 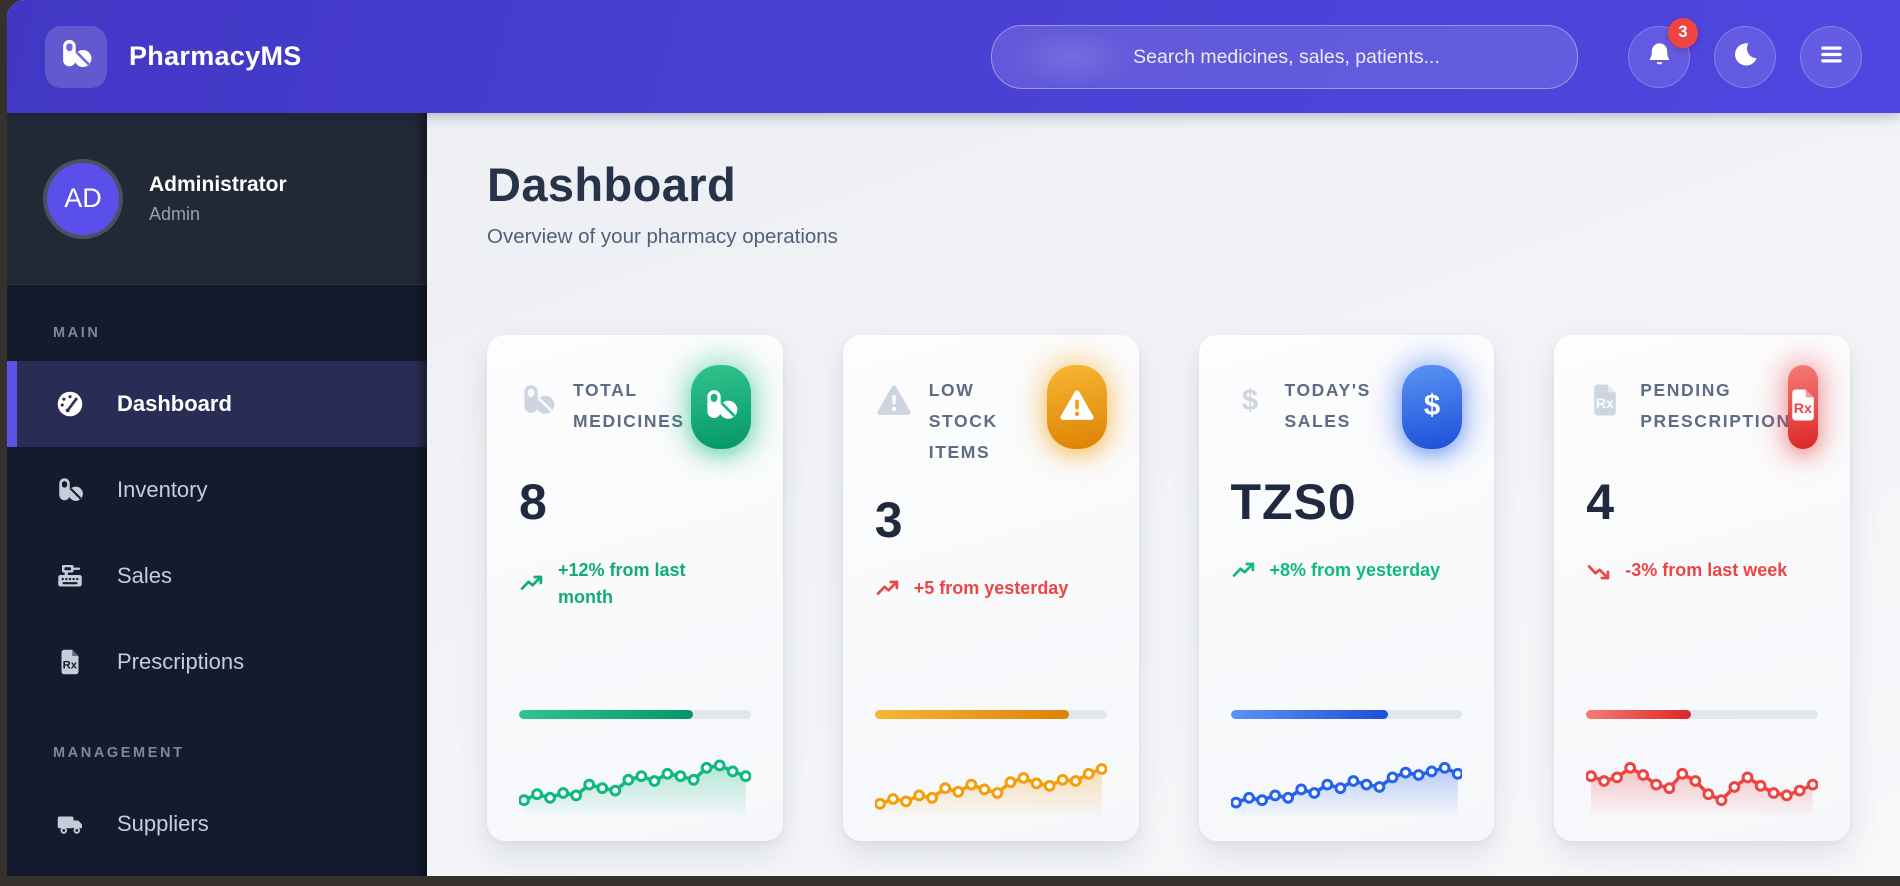 I want to click on stat-card-trend: +12% from last month, so click(x=635, y=584).